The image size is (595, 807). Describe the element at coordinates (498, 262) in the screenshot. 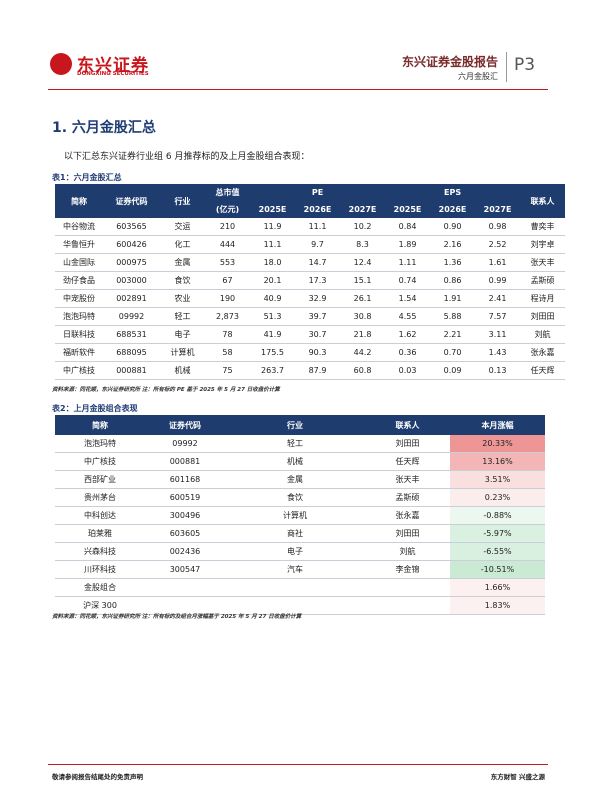

I see `table-cell: 1.61` at that location.